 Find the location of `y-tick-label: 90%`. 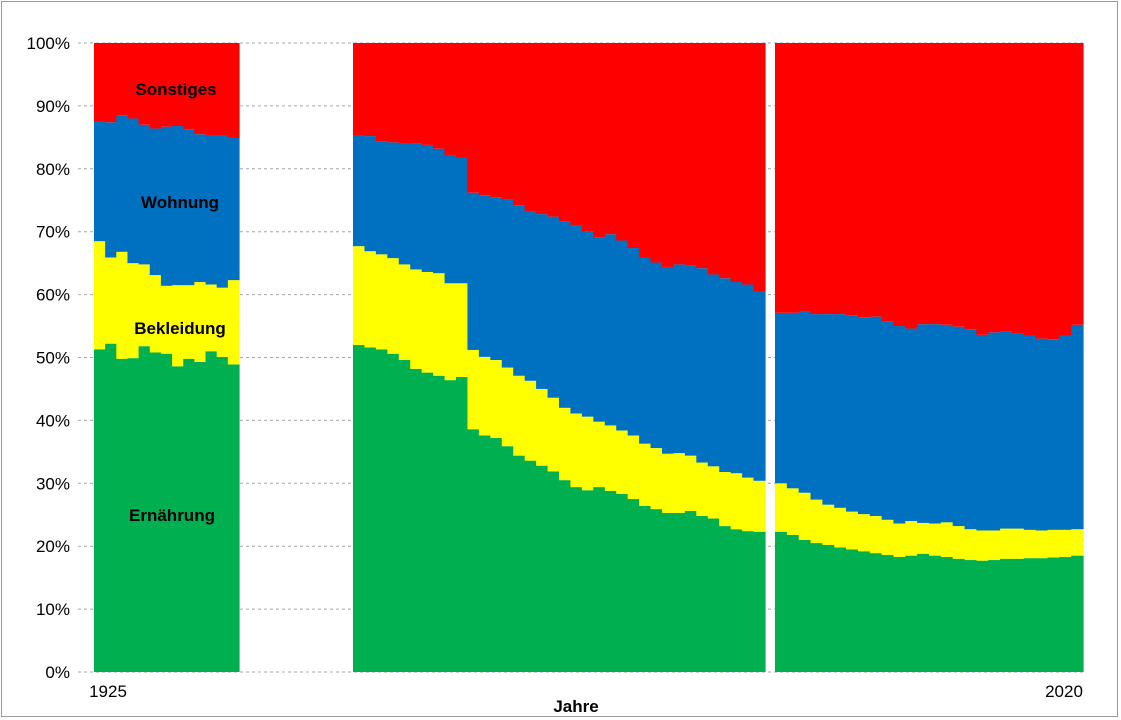

y-tick-label: 90% is located at coordinates (53, 106).